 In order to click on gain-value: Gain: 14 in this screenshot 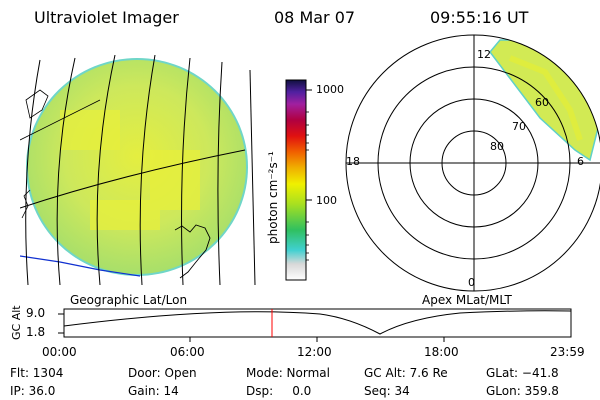, I will do `click(153, 391)`.